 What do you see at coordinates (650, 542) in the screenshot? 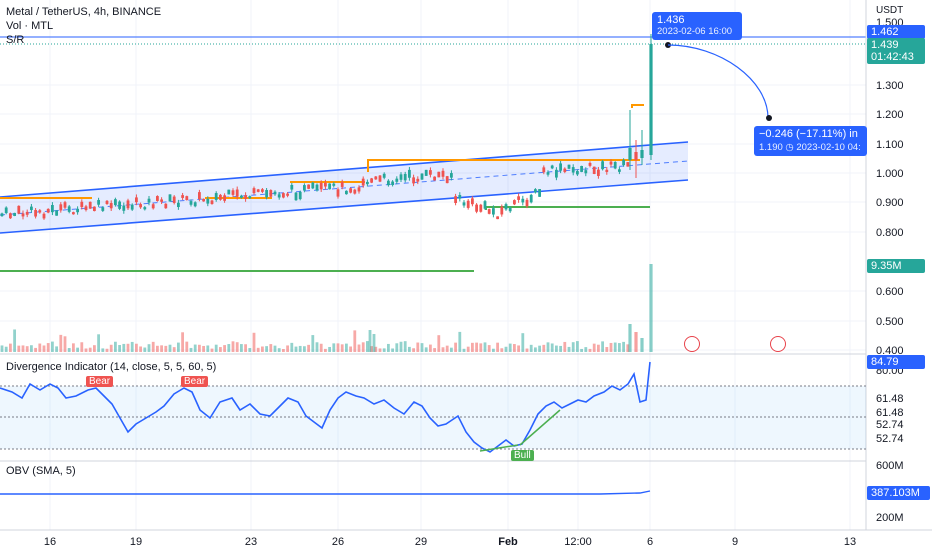
I see `time-tick-label: 6` at bounding box center [650, 542].